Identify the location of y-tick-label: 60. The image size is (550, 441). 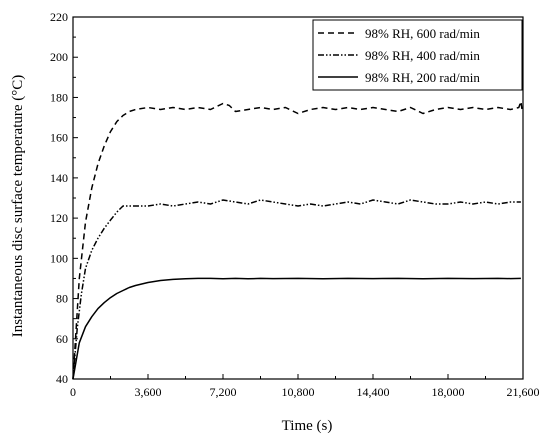
(62, 339).